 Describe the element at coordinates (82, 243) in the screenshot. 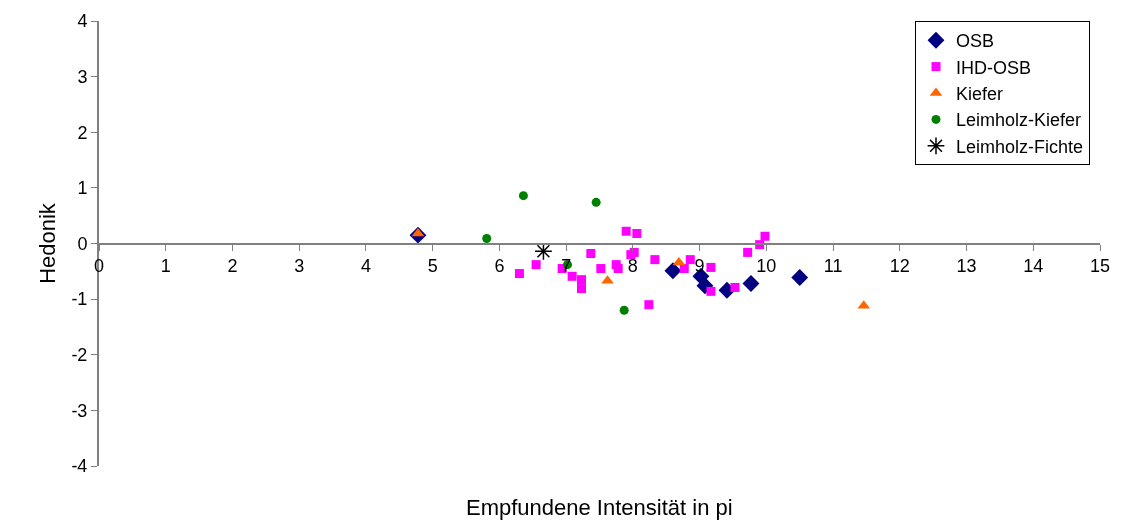

I see `y-tick-label: 0` at that location.